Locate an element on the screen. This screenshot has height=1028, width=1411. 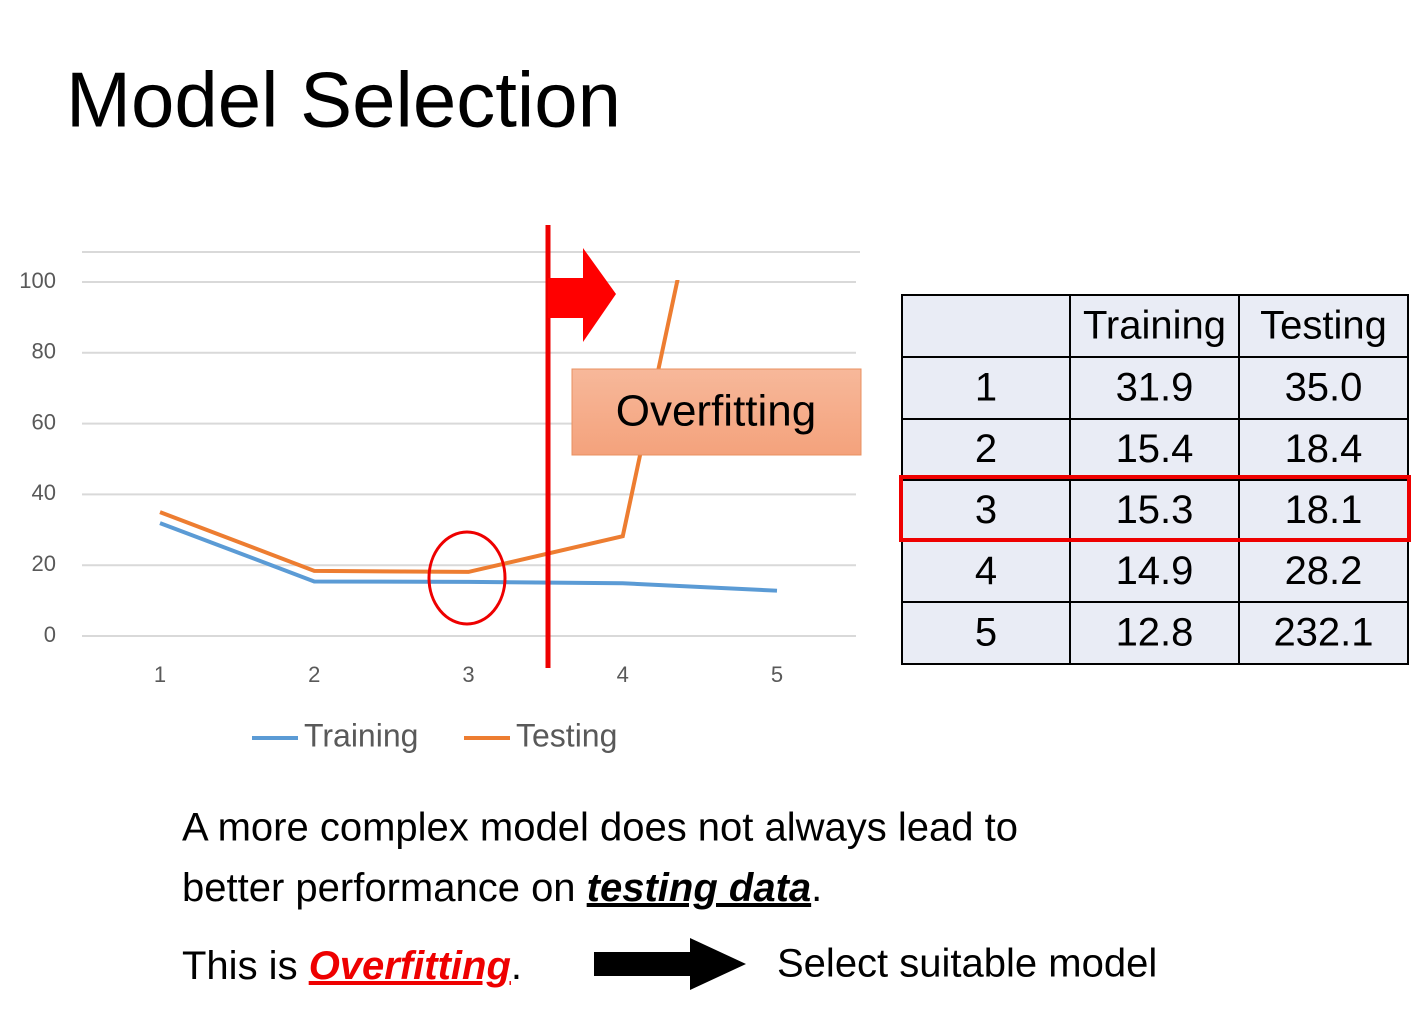
table-cell: 5 is located at coordinates (986, 633).